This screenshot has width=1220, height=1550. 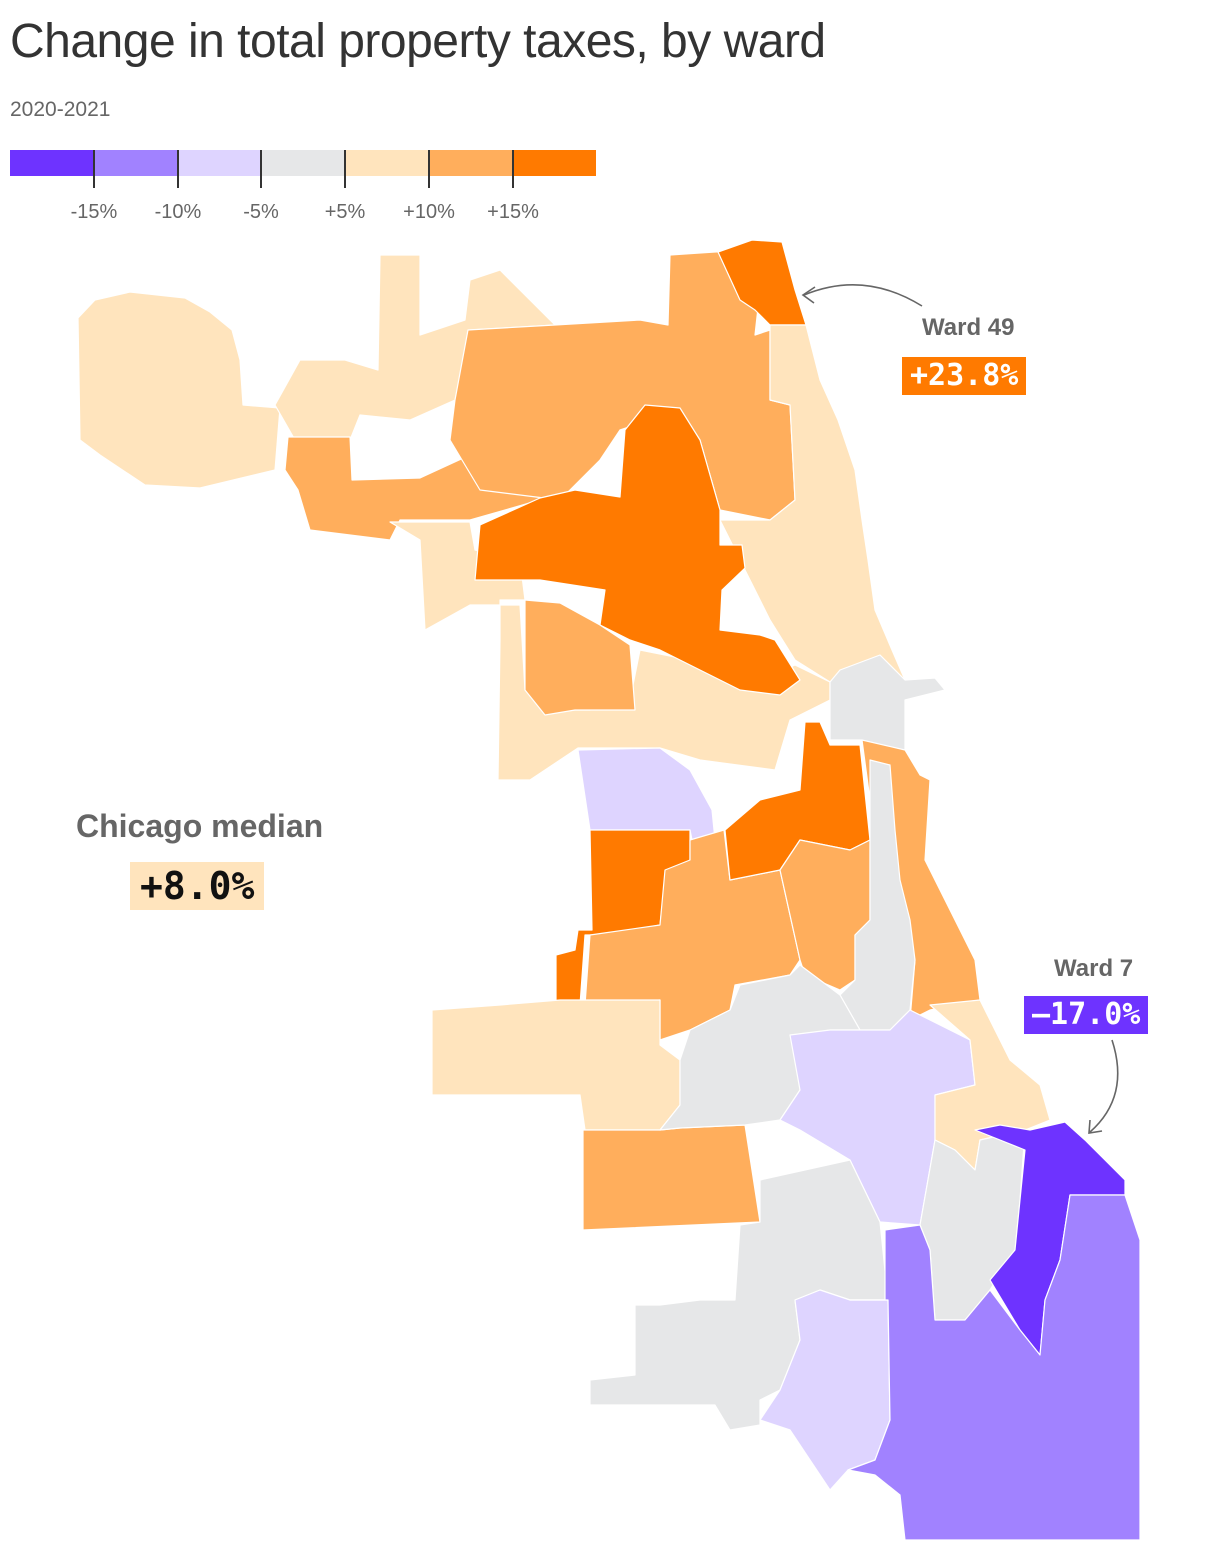 I want to click on ward-region-ohare, so click(x=179, y=390).